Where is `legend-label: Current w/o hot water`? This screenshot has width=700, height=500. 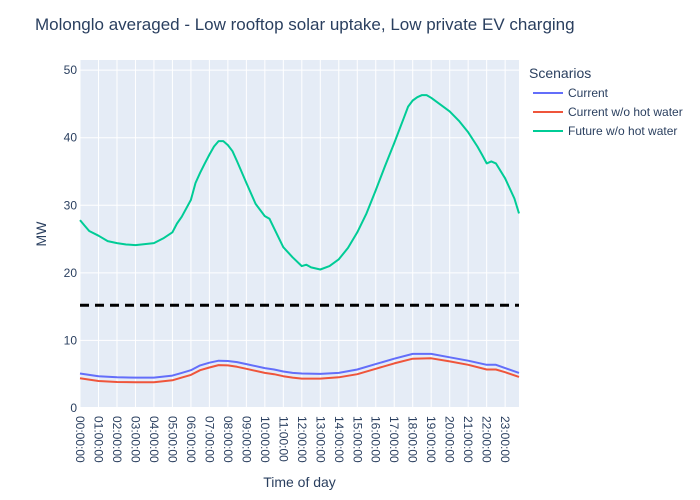
legend-label: Current w/o hot water is located at coordinates (625, 112).